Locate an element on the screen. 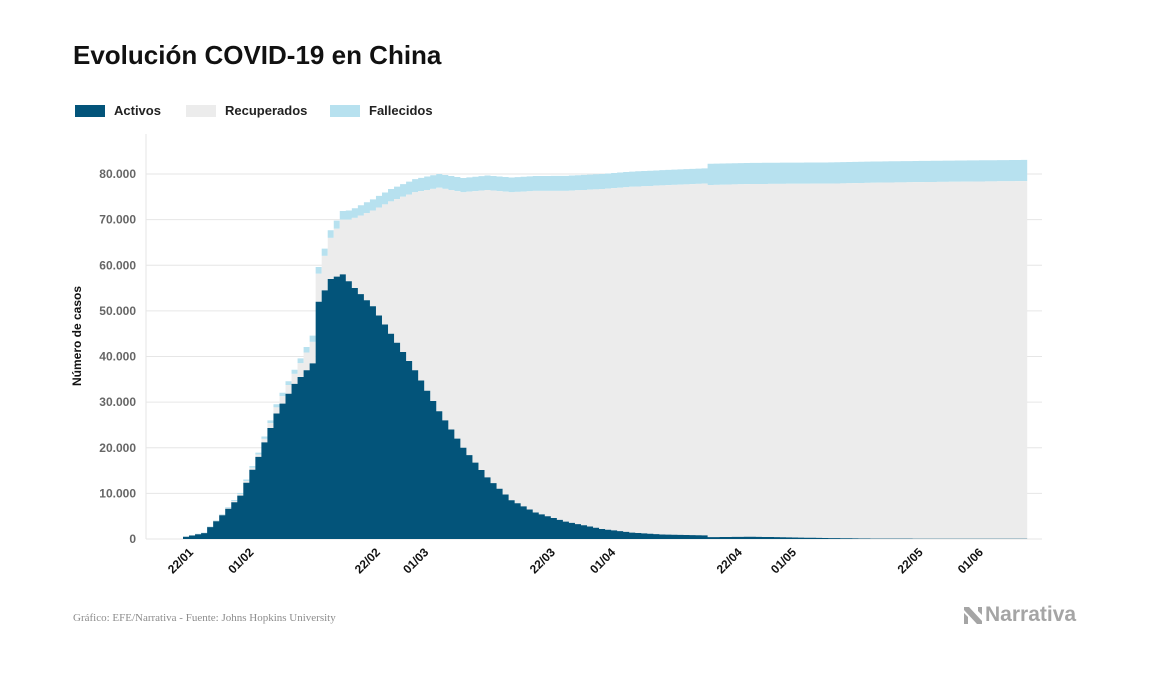  x-tick-label: 01/06 is located at coordinates (970, 560).